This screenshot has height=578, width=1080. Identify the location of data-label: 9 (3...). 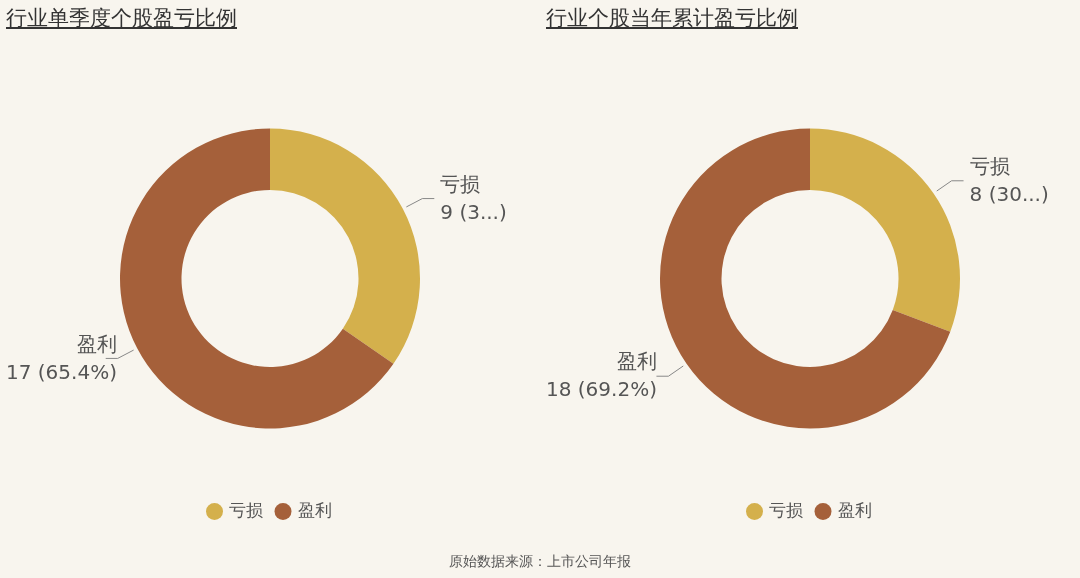
(473, 211).